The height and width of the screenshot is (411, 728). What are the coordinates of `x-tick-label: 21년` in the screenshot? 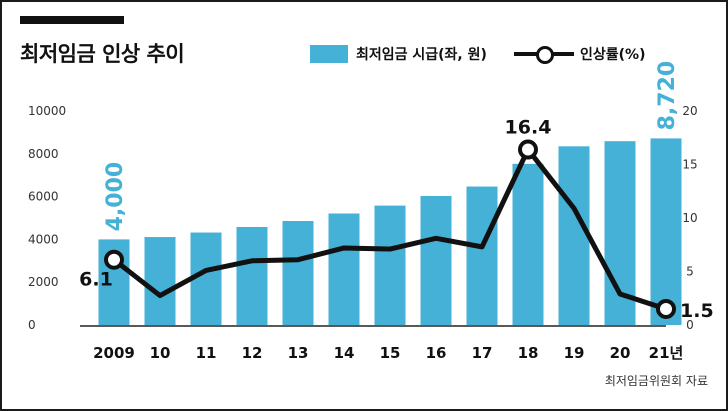 It's located at (666, 353).